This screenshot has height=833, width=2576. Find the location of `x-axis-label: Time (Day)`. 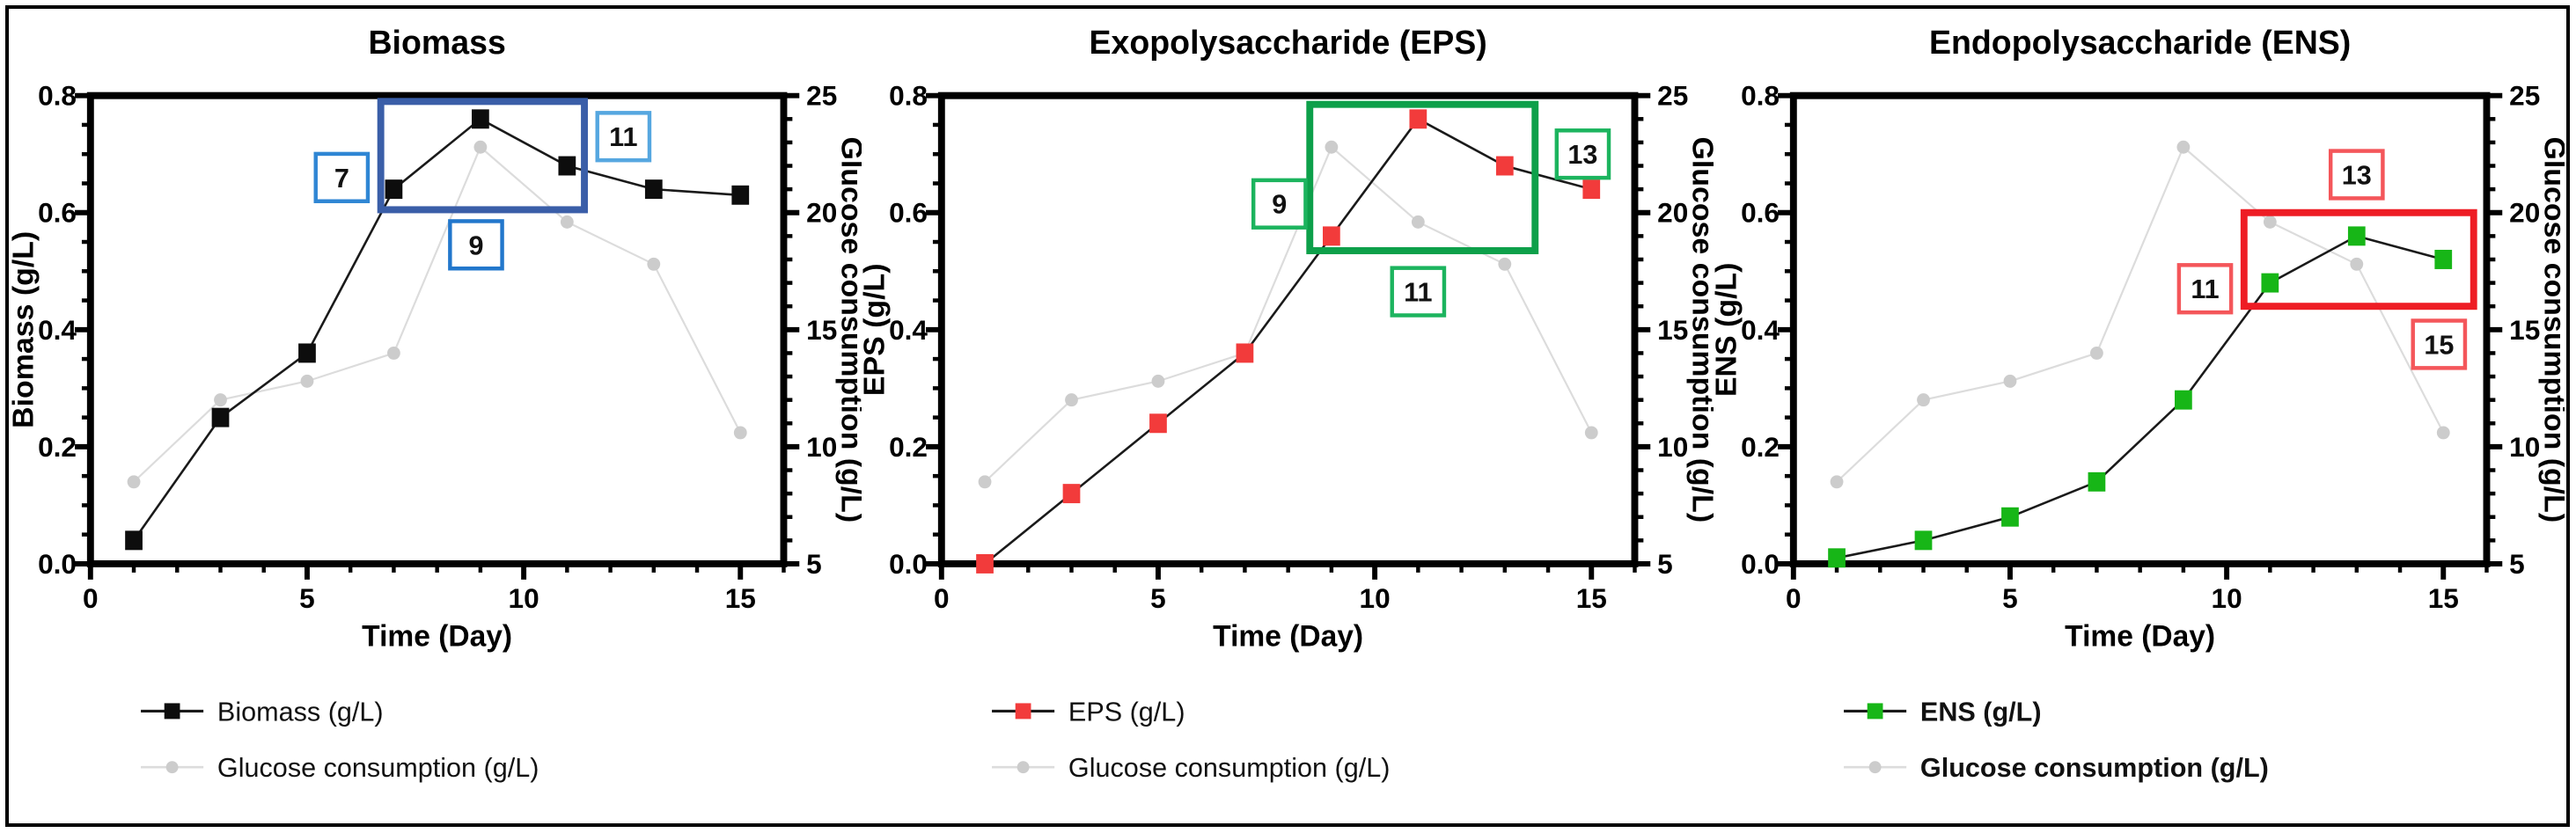

x-axis-label: Time (Day) is located at coordinates (1289, 637).